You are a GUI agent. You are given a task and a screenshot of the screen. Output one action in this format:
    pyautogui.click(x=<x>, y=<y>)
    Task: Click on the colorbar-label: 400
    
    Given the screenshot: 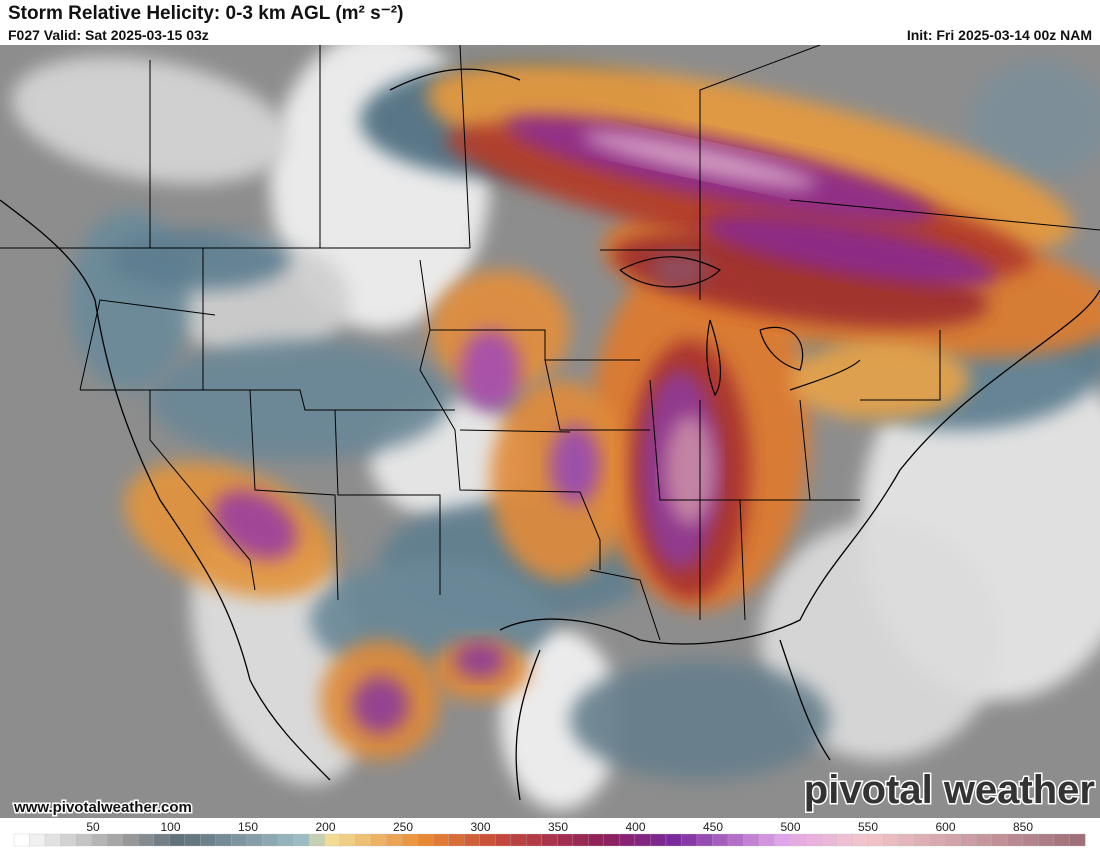 What is the action you would take?
    pyautogui.click(x=635, y=827)
    